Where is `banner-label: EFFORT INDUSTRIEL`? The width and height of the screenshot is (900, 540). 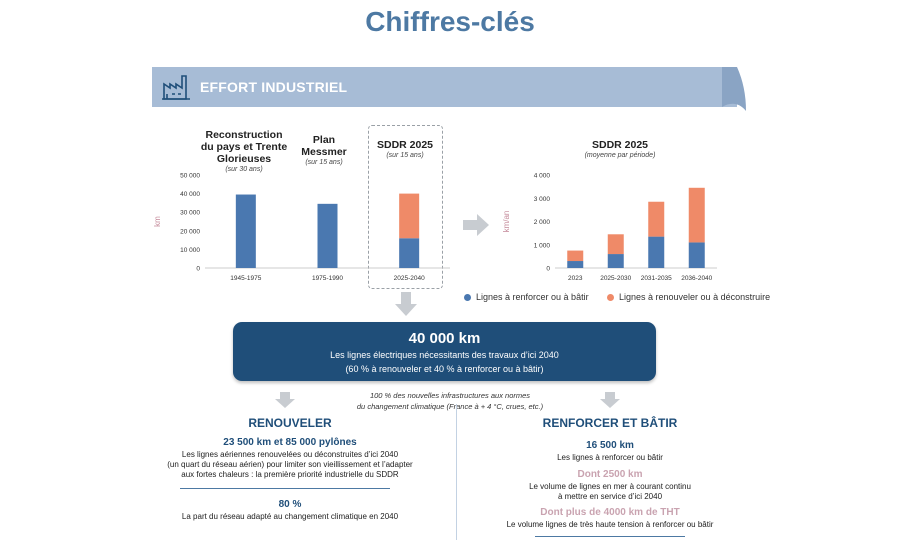 banner-label: EFFORT INDUSTRIEL is located at coordinates (274, 87).